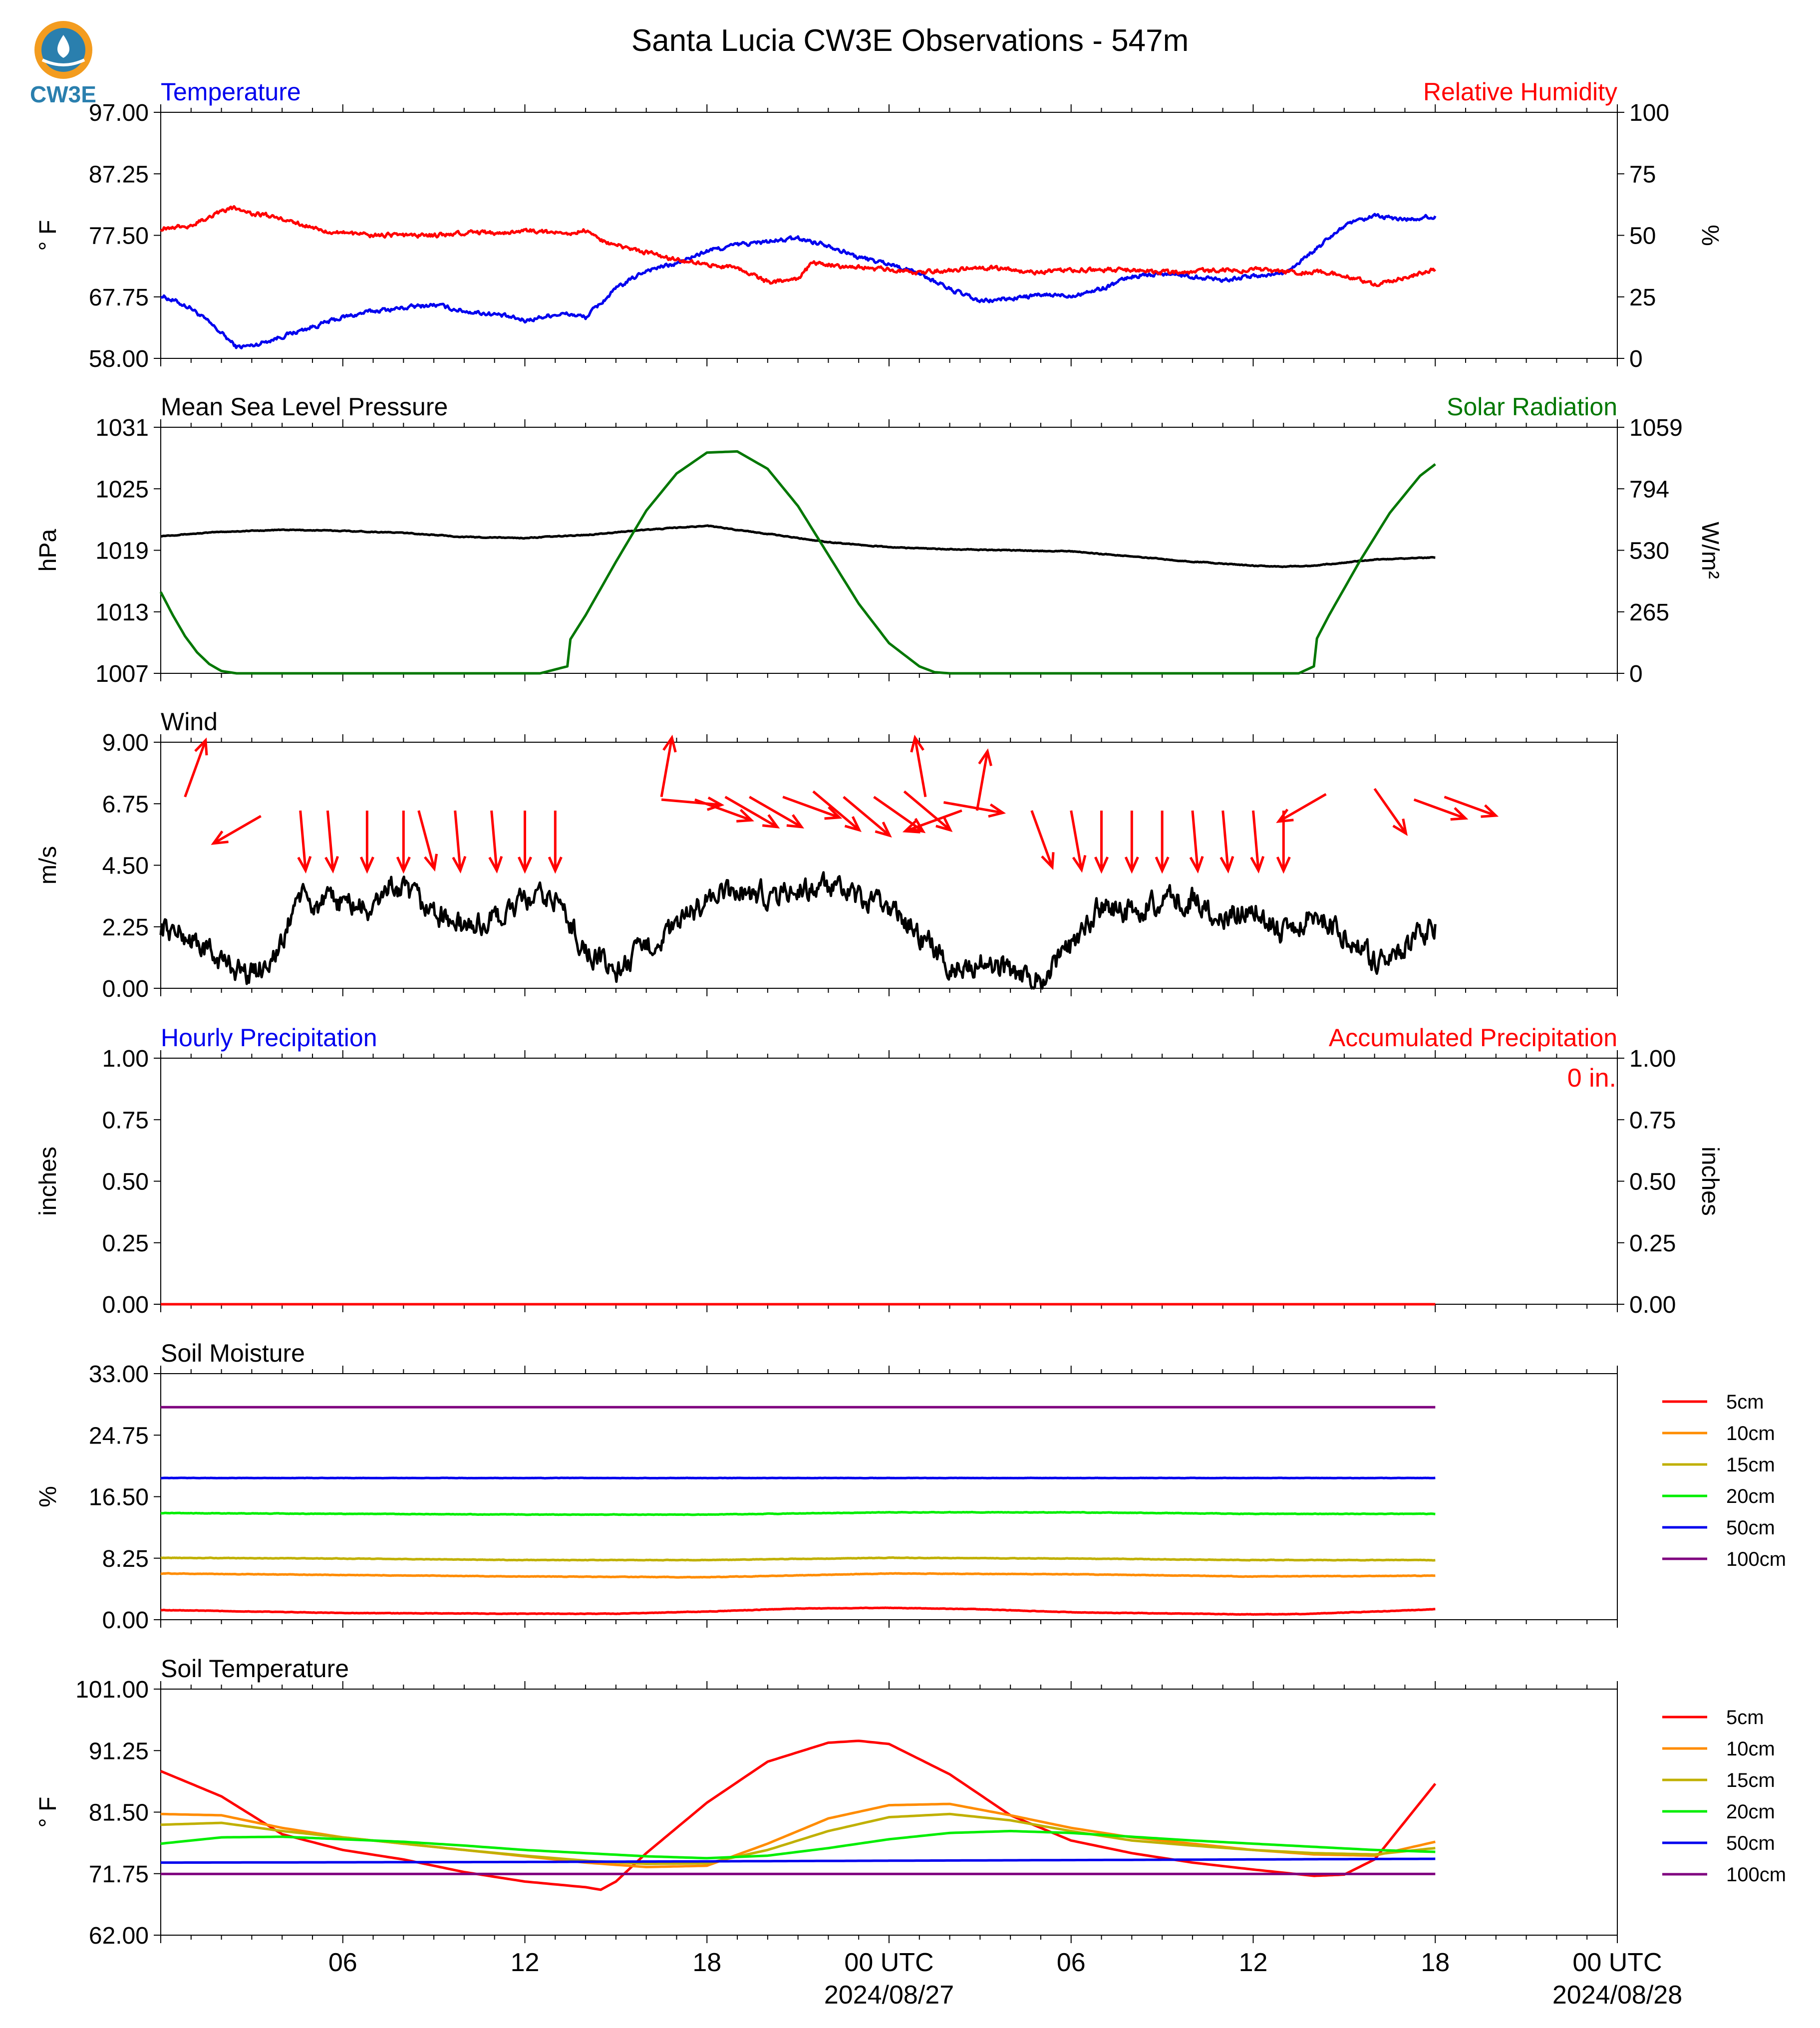 The image size is (1820, 2028). Describe the element at coordinates (125, 927) in the screenshot. I see `y-tick-label: 2.25` at that location.